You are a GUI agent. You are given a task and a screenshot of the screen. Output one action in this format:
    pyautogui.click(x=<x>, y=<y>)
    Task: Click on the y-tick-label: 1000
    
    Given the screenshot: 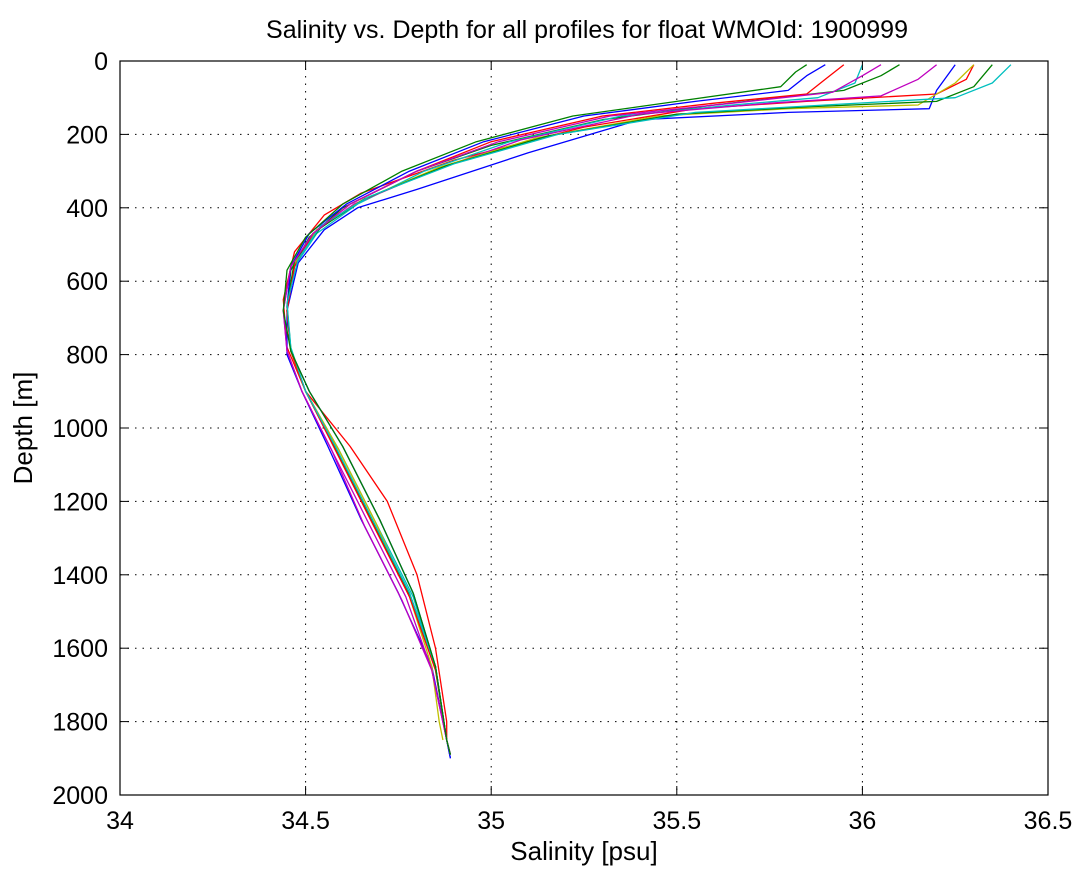 What is the action you would take?
    pyautogui.click(x=80, y=429)
    